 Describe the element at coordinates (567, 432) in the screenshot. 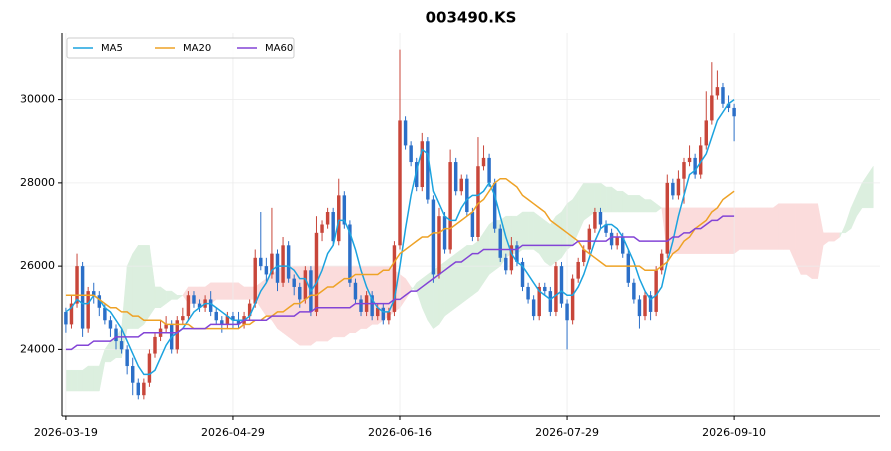

I see `x-tick-label: 2026-07-29` at that location.